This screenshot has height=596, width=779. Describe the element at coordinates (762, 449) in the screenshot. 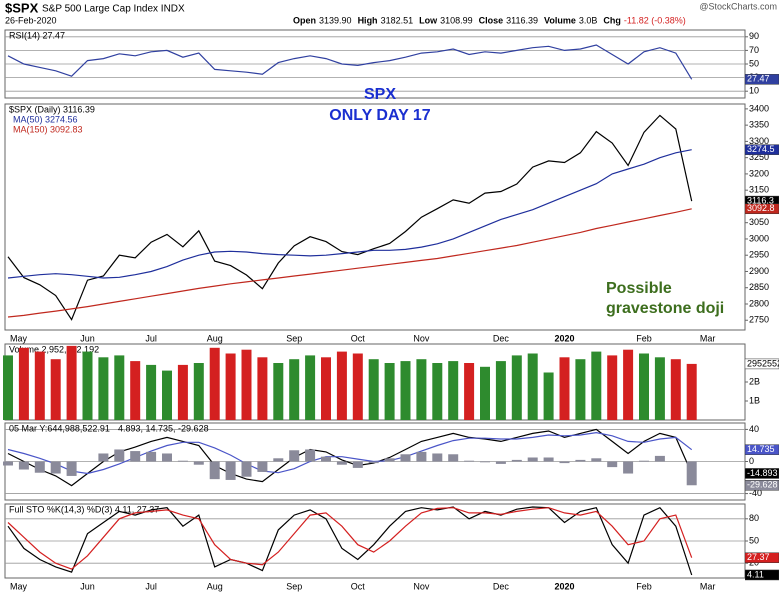

I see `last-value-tag: 14.735` at that location.